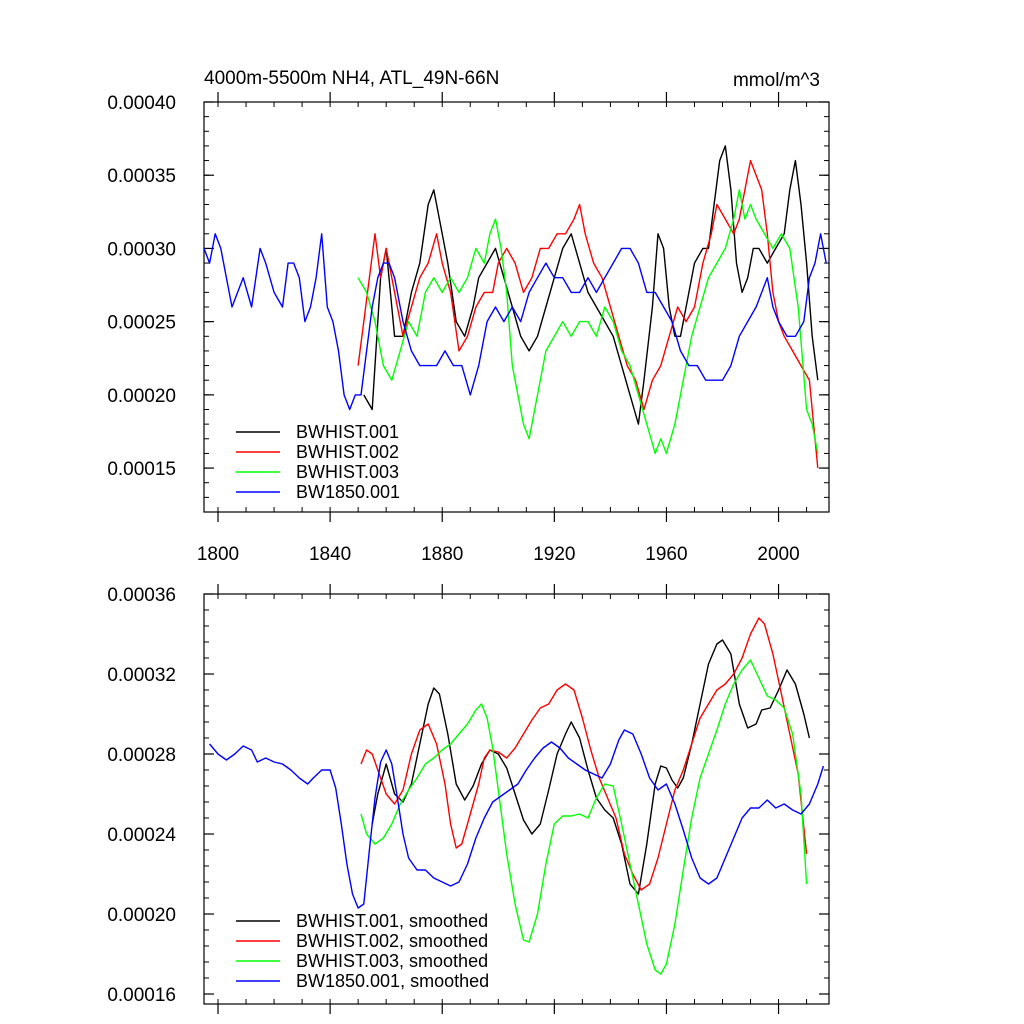 Image resolution: width=1024 pixels, height=1024 pixels. I want to click on top-y-tick-label: 0.00040, so click(141, 103).